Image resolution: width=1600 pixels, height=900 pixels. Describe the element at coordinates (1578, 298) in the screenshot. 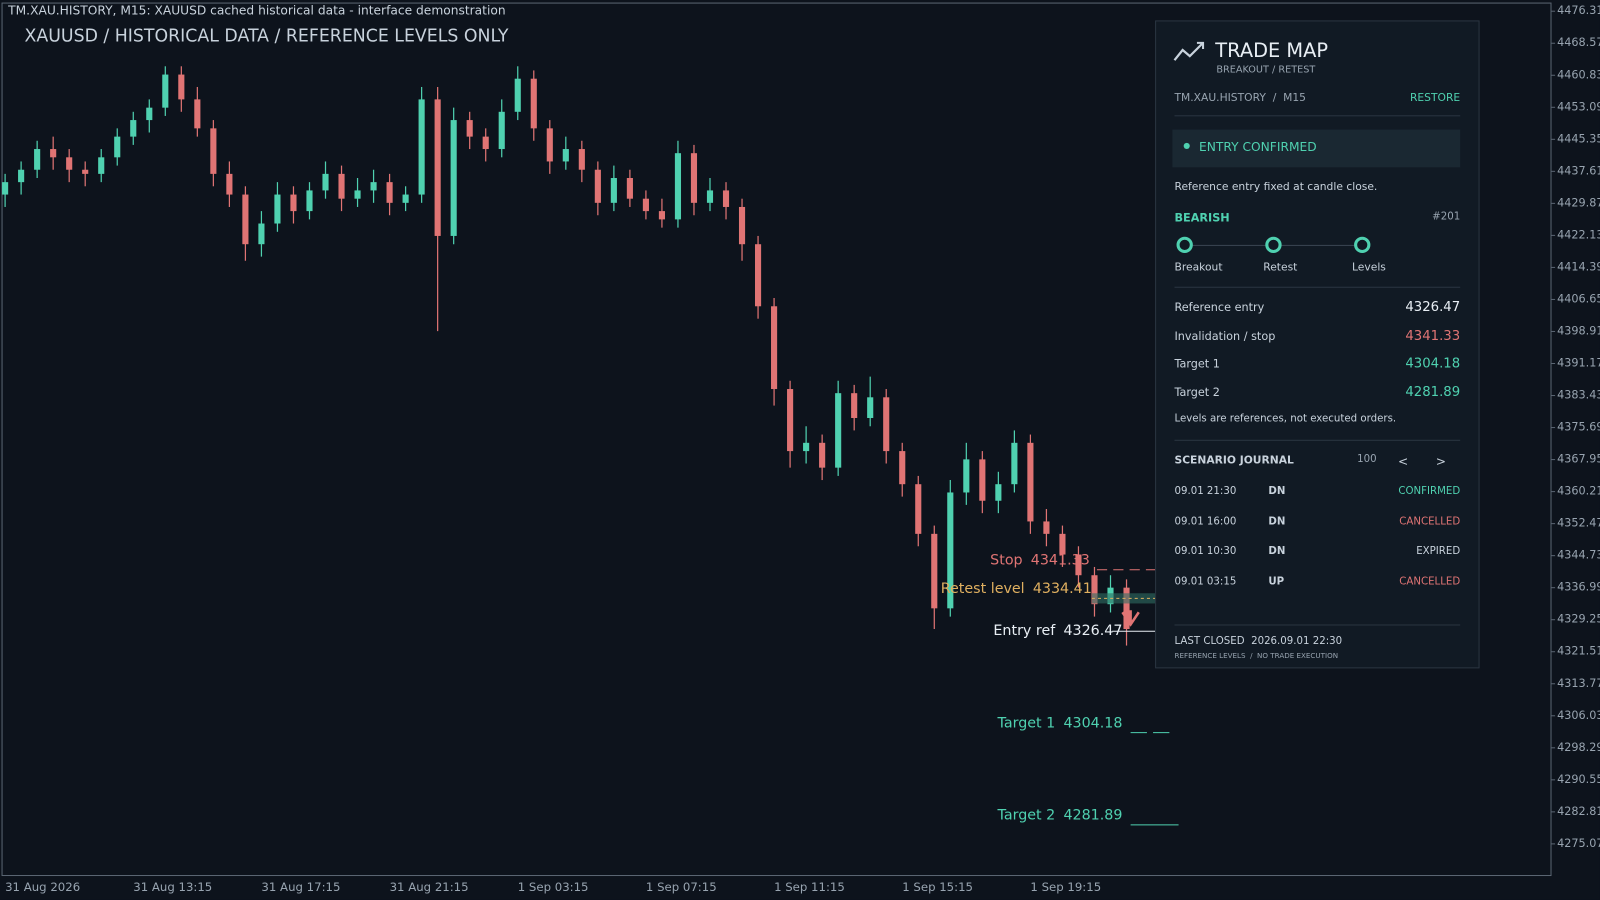

I see `y-tick-label: 4406.65` at that location.